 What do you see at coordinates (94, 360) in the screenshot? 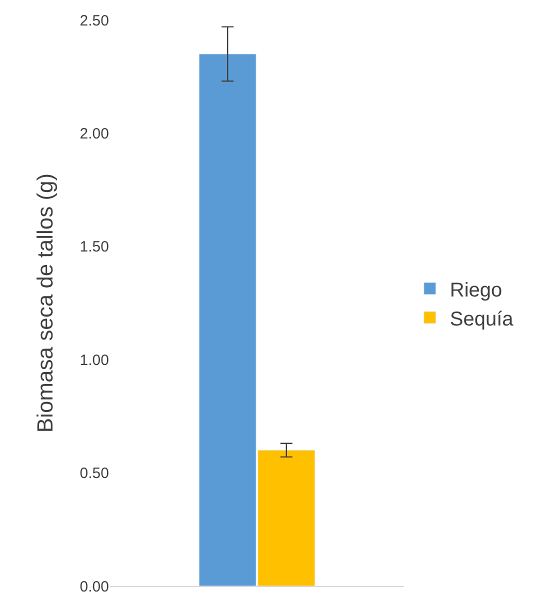
I see `y-tick-label: 1.00` at bounding box center [94, 360].